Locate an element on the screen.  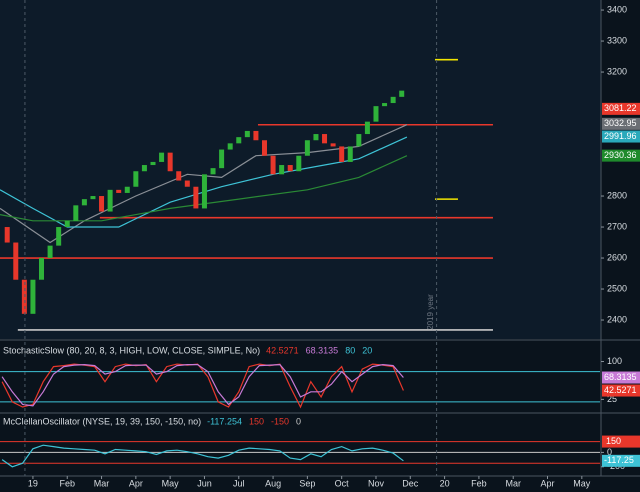
axis-tag-label: 150 is located at coordinates (613, 441).